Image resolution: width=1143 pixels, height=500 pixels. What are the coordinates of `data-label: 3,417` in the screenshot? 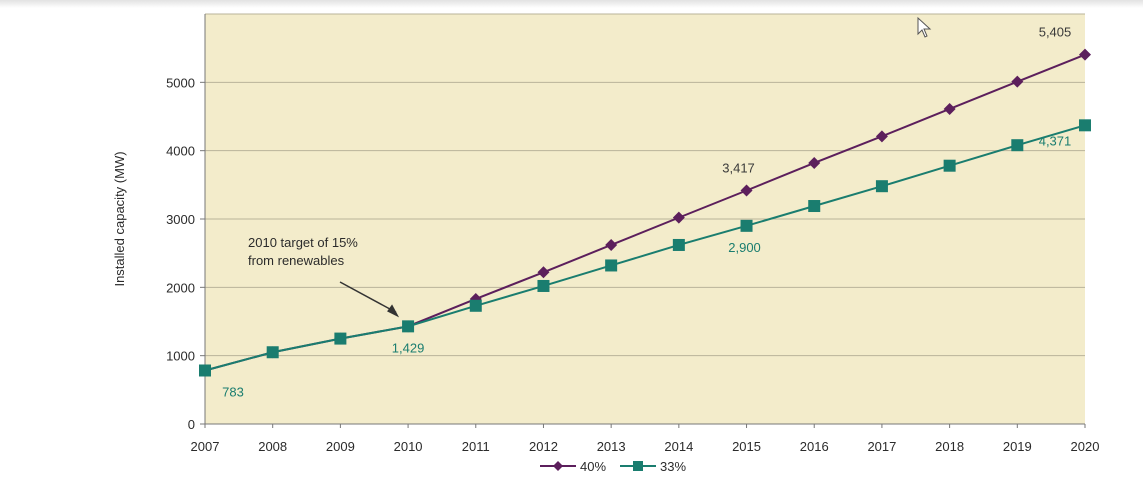 It's located at (738, 168).